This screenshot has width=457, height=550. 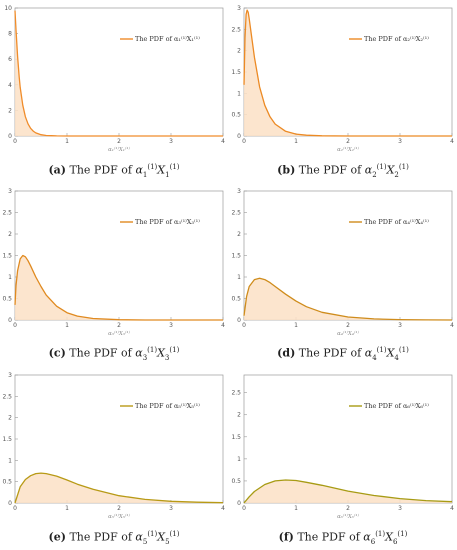 What do you see at coordinates (396, 222) in the screenshot?
I see `legend-label: The PDF of α₄⁽¹⁾X₄⁽¹⁾` at bounding box center [396, 222].